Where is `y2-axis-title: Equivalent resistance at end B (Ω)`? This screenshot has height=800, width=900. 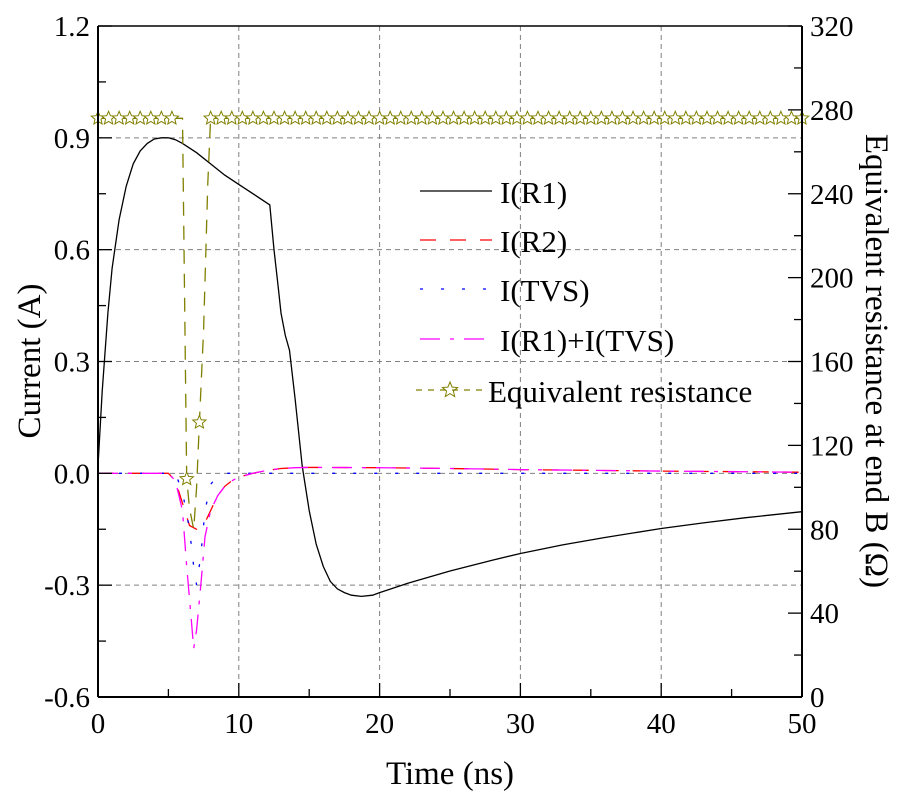
y2-axis-title: Equivalent resistance at end B (Ω) is located at coordinates (876, 361).